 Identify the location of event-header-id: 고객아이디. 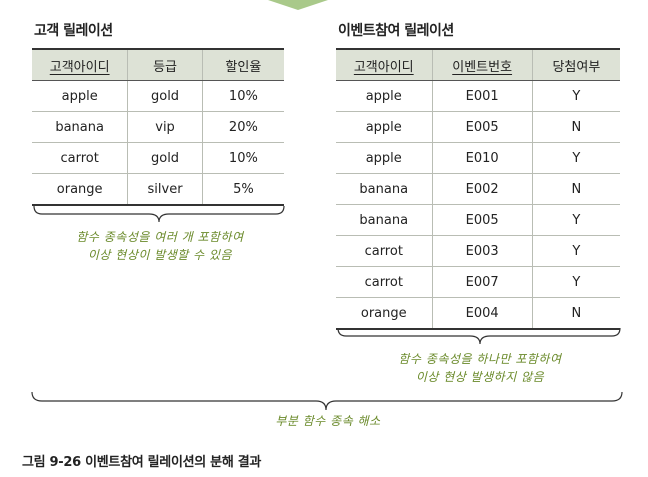
(384, 64).